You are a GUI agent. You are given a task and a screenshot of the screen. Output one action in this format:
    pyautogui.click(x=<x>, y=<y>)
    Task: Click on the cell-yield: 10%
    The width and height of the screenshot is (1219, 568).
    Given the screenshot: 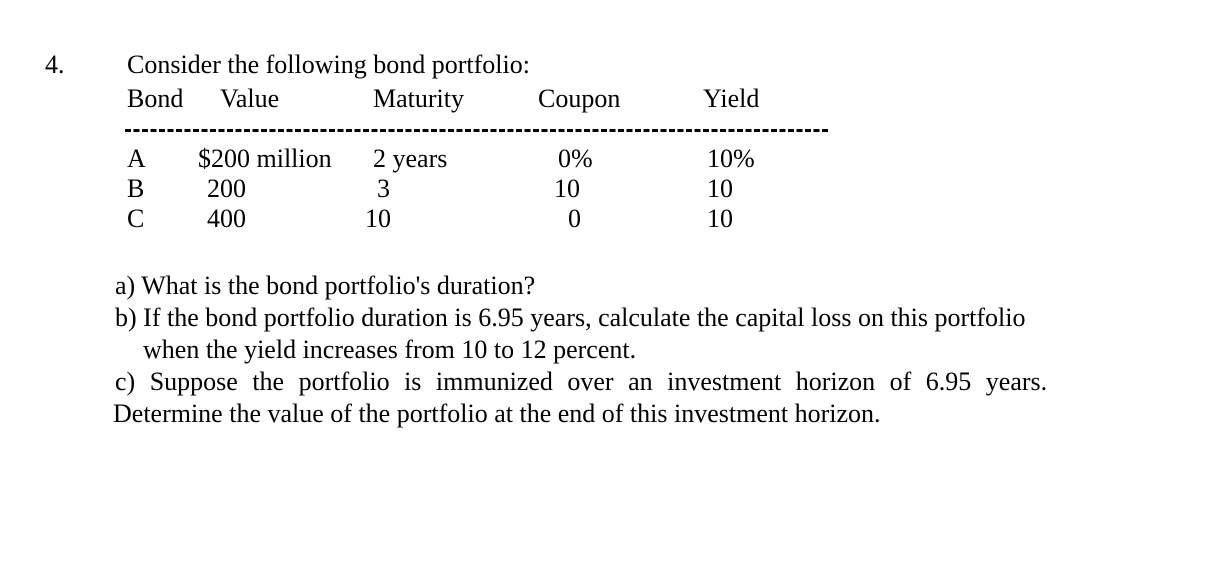 What is the action you would take?
    pyautogui.click(x=731, y=158)
    